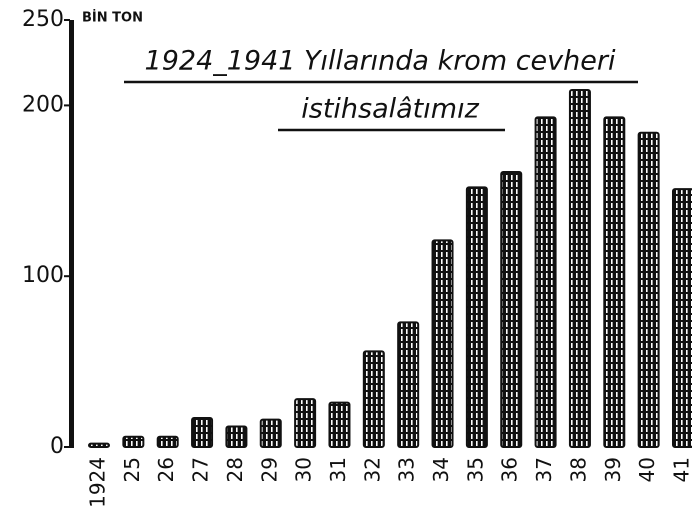 The width and height of the screenshot is (692, 519). Describe the element at coordinates (71, 234) in the screenshot. I see `y-axis` at that location.